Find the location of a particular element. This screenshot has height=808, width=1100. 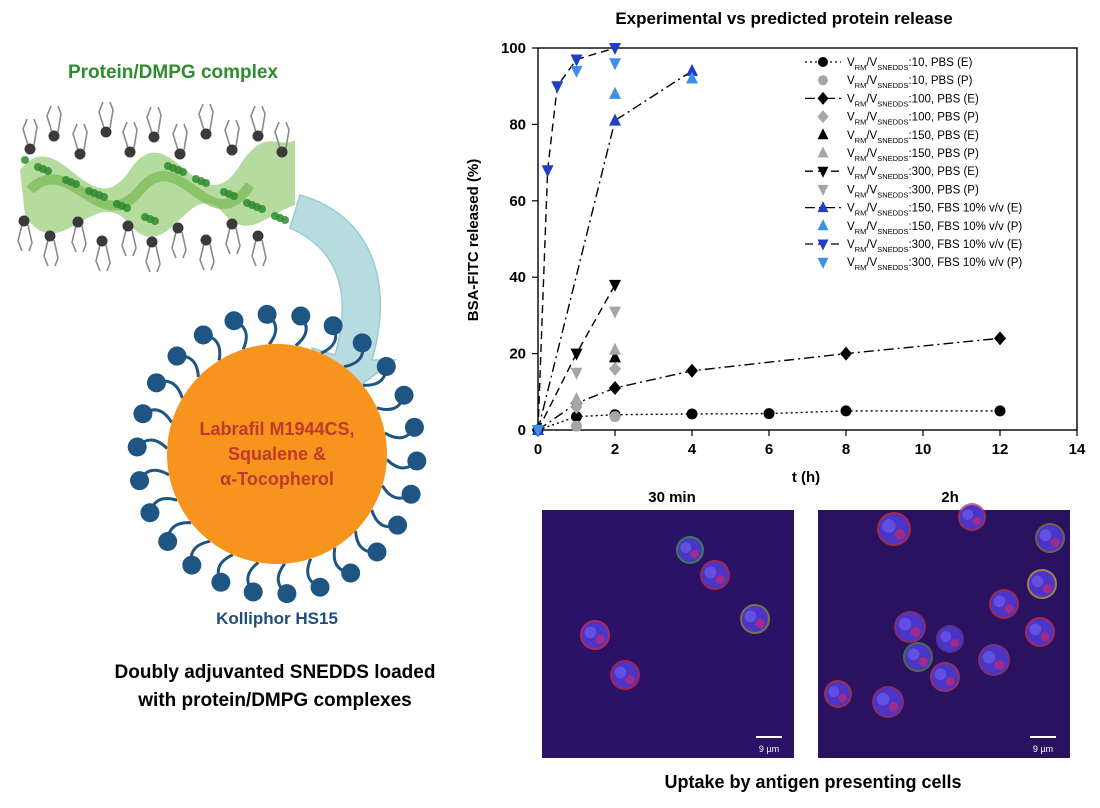

scale-bar-label-30min: 9 µm is located at coordinates (769, 749).